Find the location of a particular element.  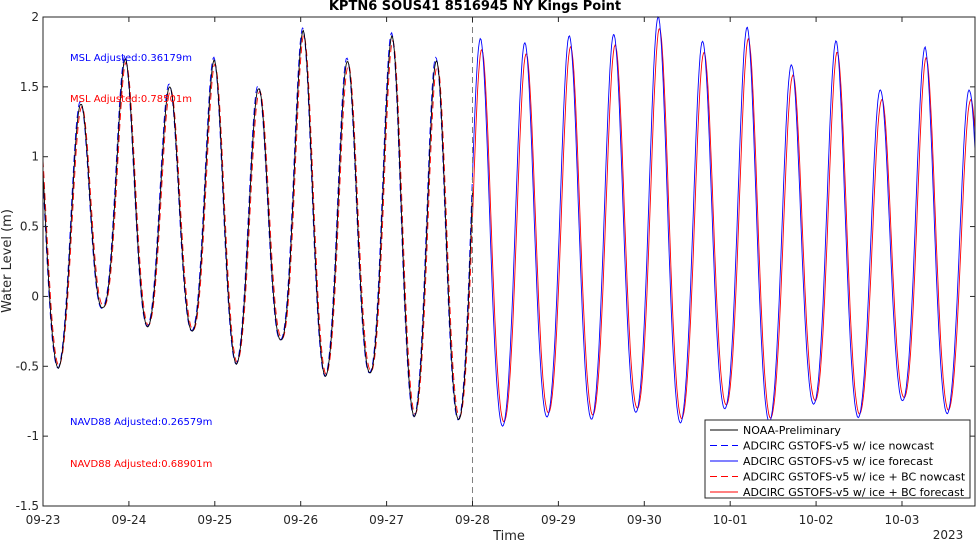

y-tick-label: 1 is located at coordinates (35, 157).